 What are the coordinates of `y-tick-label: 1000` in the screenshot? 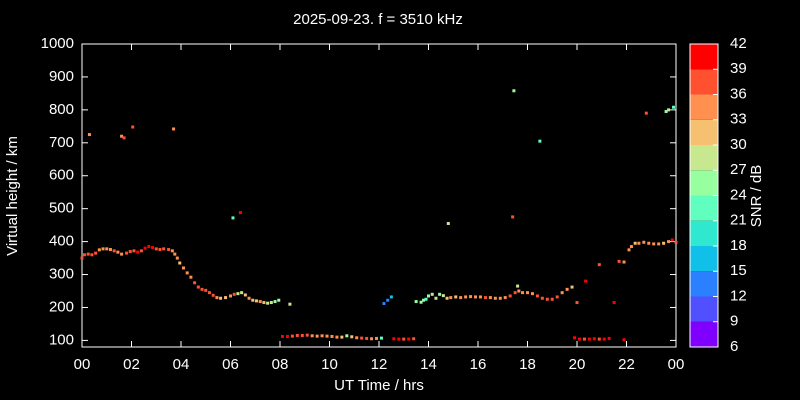 It's located at (57, 43).